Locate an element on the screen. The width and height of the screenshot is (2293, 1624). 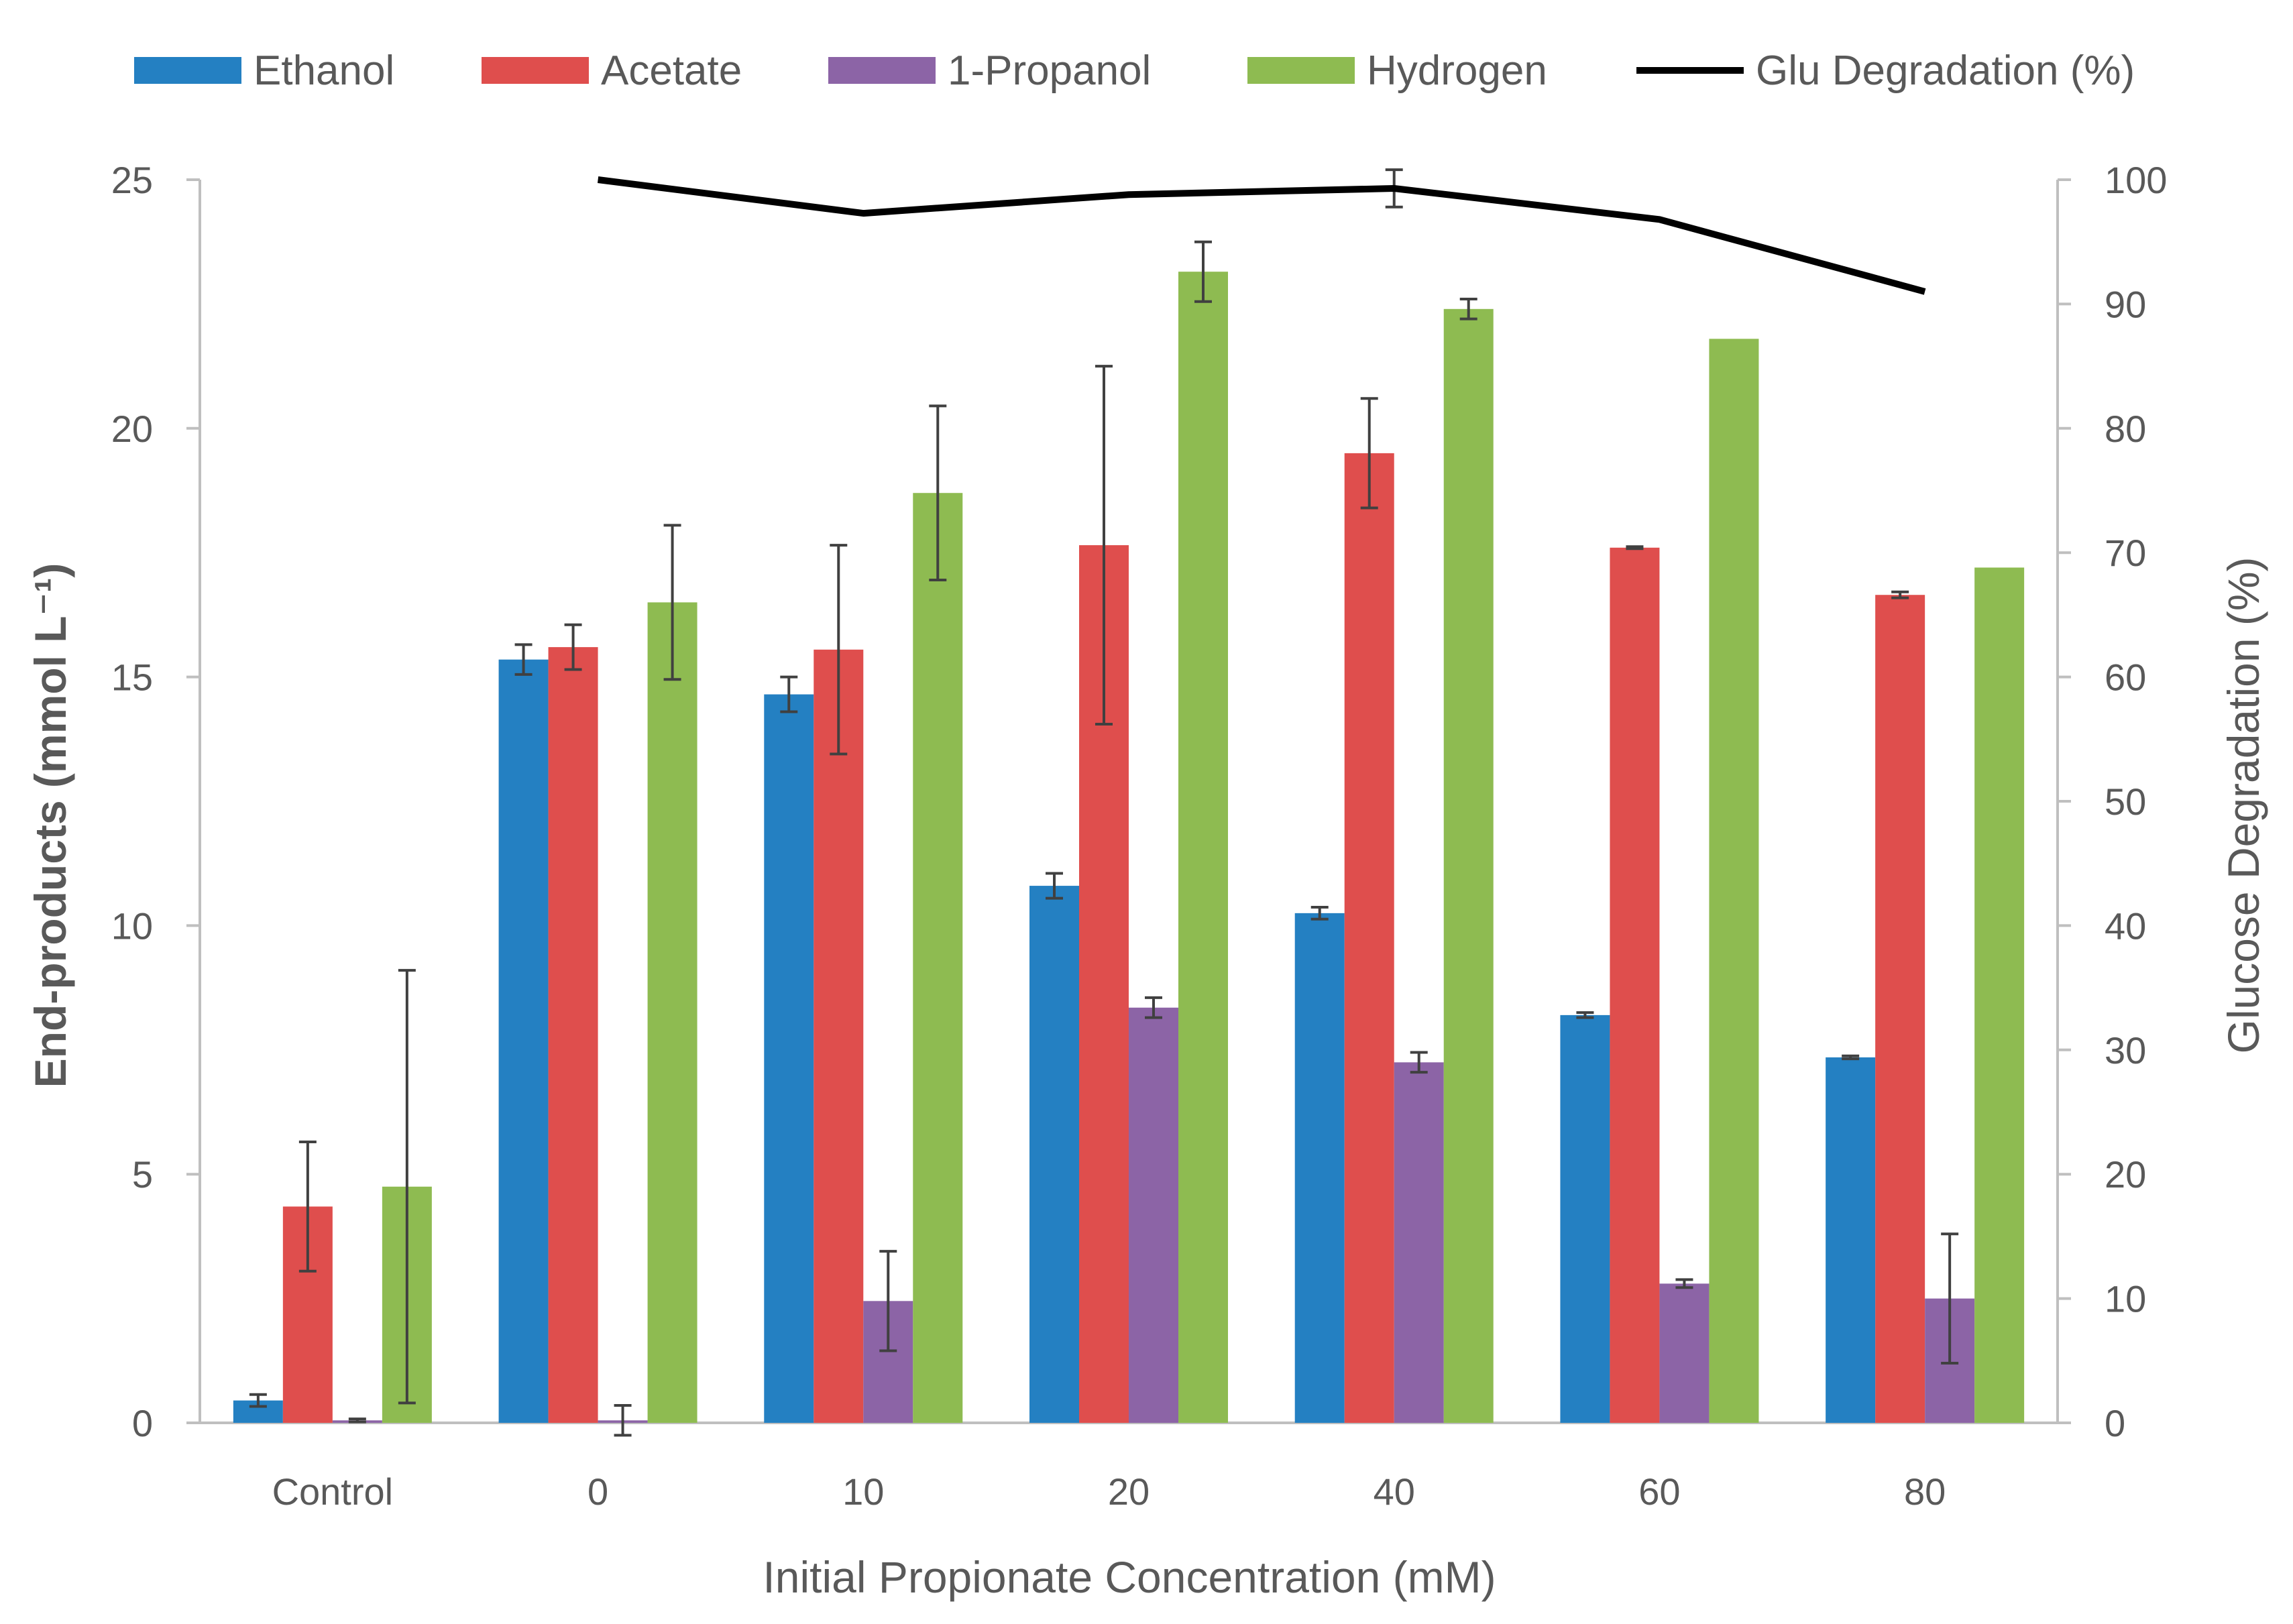
right-tick-label: 20 is located at coordinates (2125, 1174).